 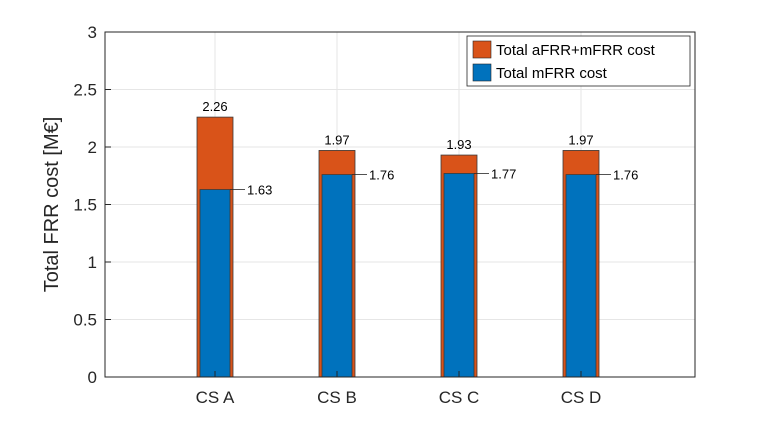 I want to click on y-tick-label: 0, so click(x=92, y=377).